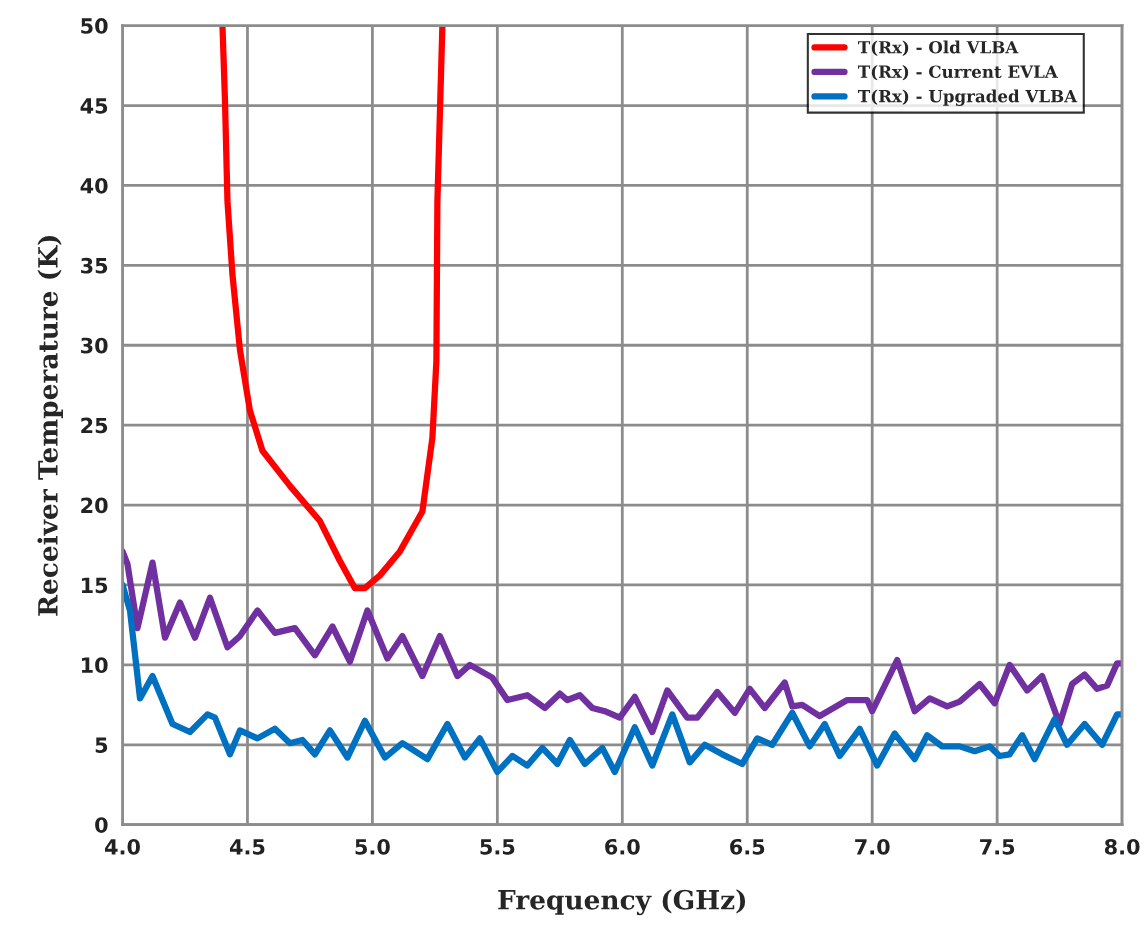 The height and width of the screenshot is (949, 1145). What do you see at coordinates (101, 825) in the screenshot?
I see `y-tick-label: 0` at bounding box center [101, 825].